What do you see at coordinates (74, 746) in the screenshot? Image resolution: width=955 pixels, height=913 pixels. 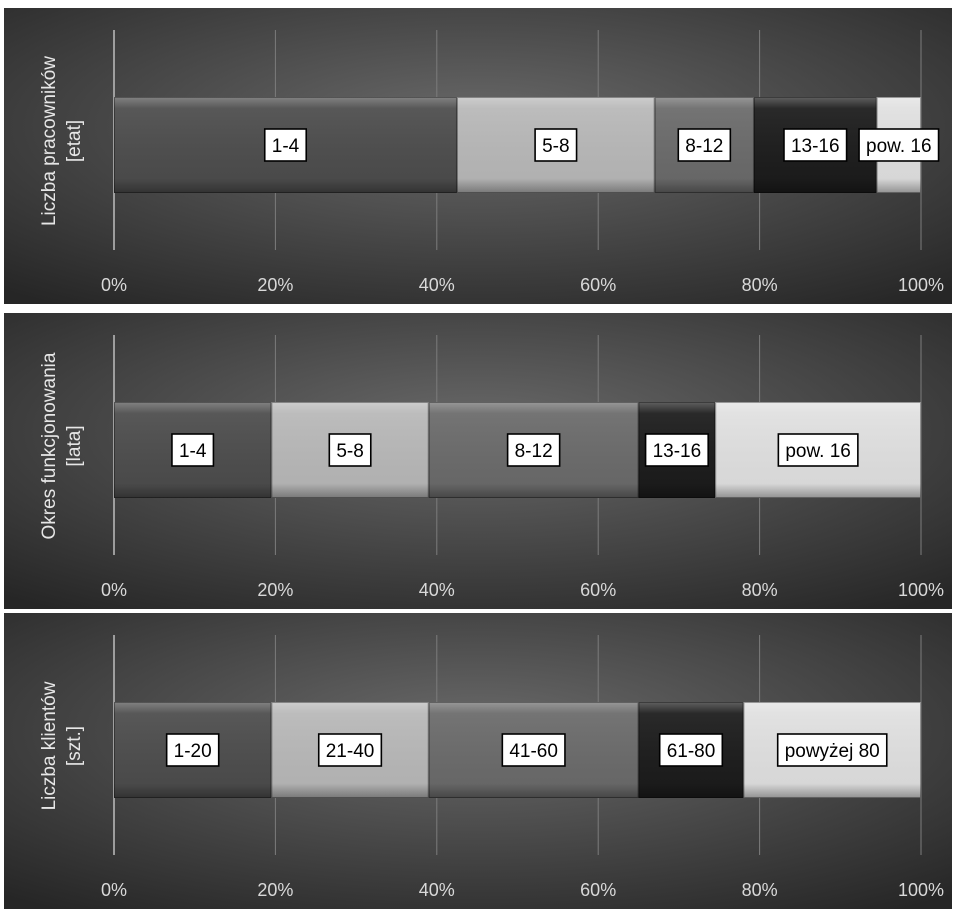 I see `y-axis-title-line: [szt.]` at bounding box center [74, 746].